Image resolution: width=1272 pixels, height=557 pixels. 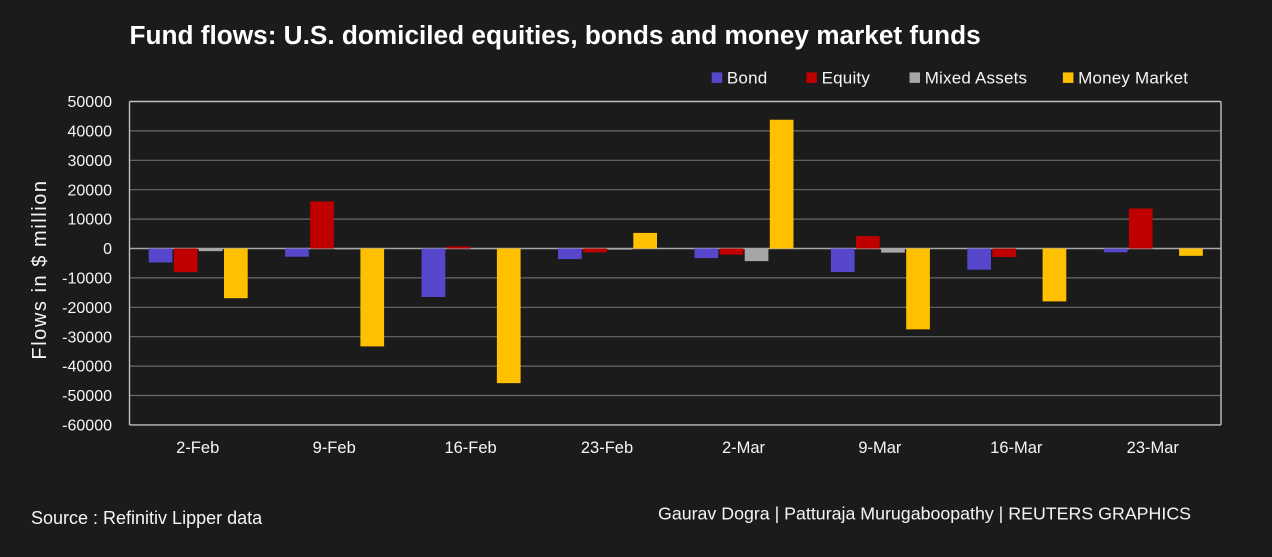 I want to click on svg-text: 2-Feb, so click(x=197, y=448).